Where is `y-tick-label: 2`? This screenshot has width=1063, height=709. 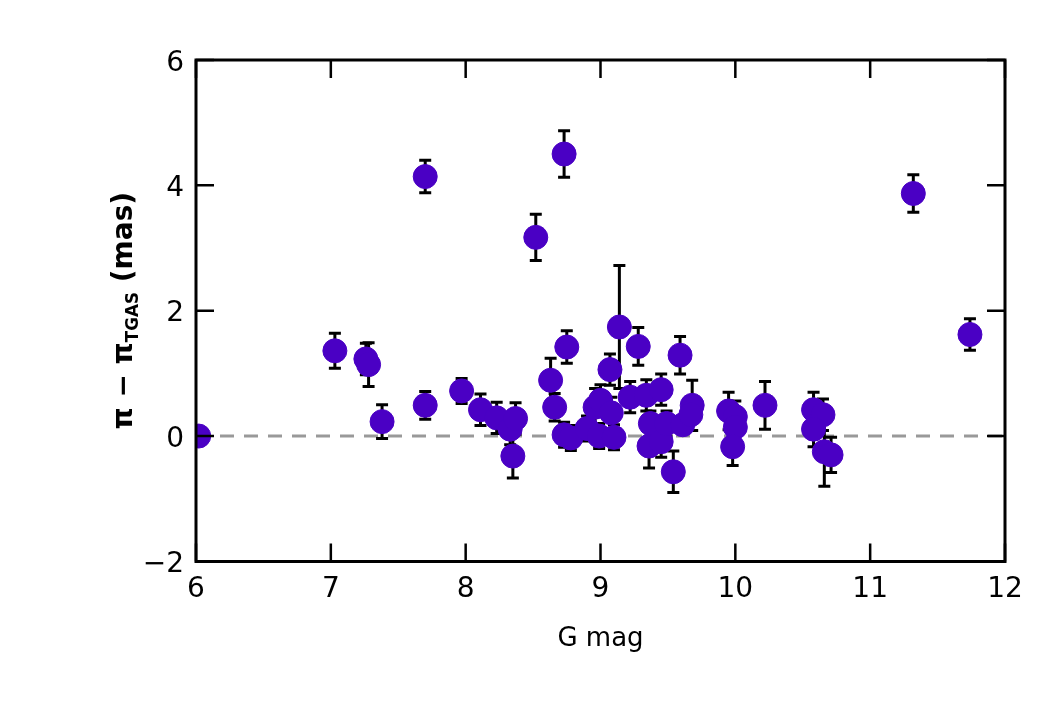 y-tick-label: 2 is located at coordinates (175, 312).